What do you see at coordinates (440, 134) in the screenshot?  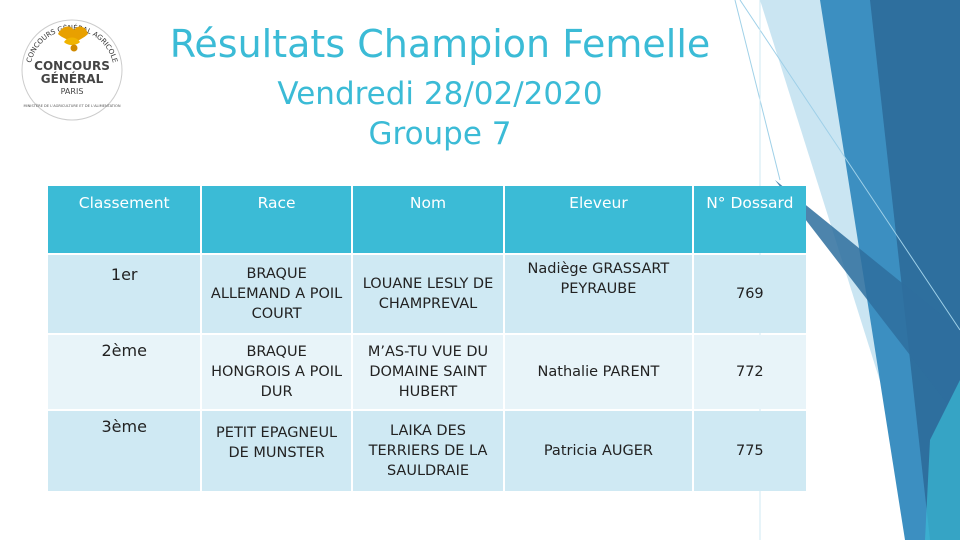 I see `group-label: Groupe 7` at bounding box center [440, 134].